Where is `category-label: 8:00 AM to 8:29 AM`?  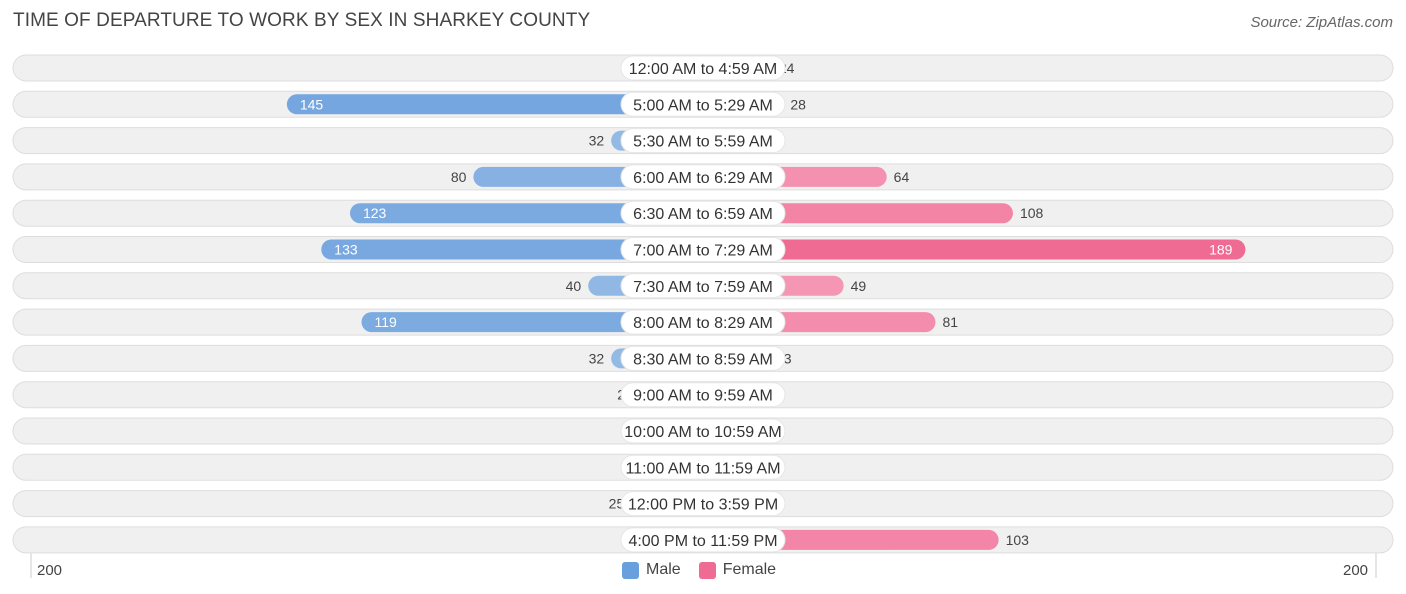 category-label: 8:00 AM to 8:29 AM is located at coordinates (703, 323).